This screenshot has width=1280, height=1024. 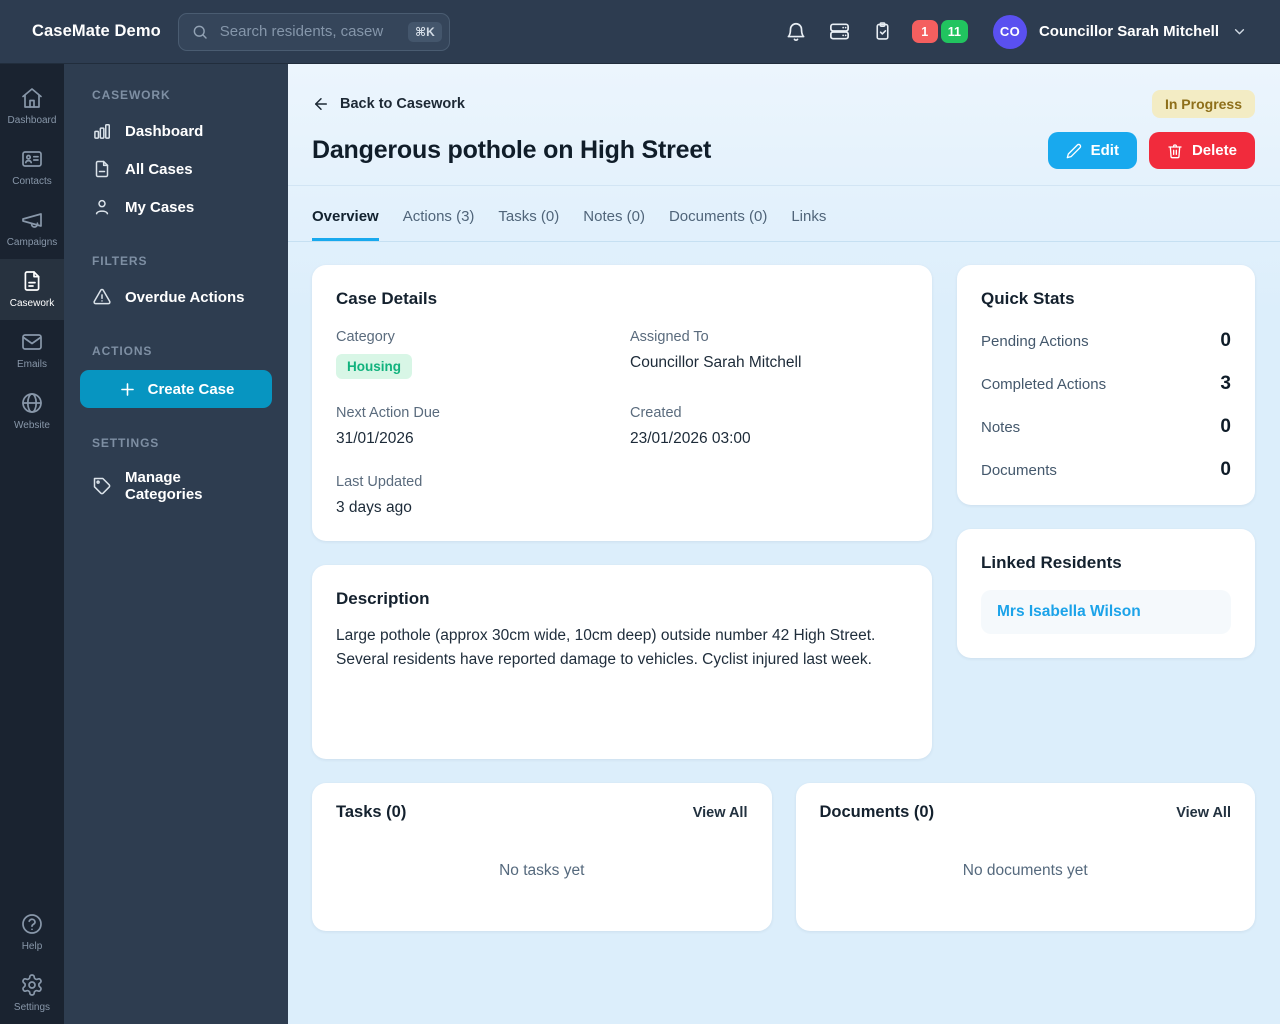 I want to click on stat-notes: Notes 0, so click(x=1106, y=426).